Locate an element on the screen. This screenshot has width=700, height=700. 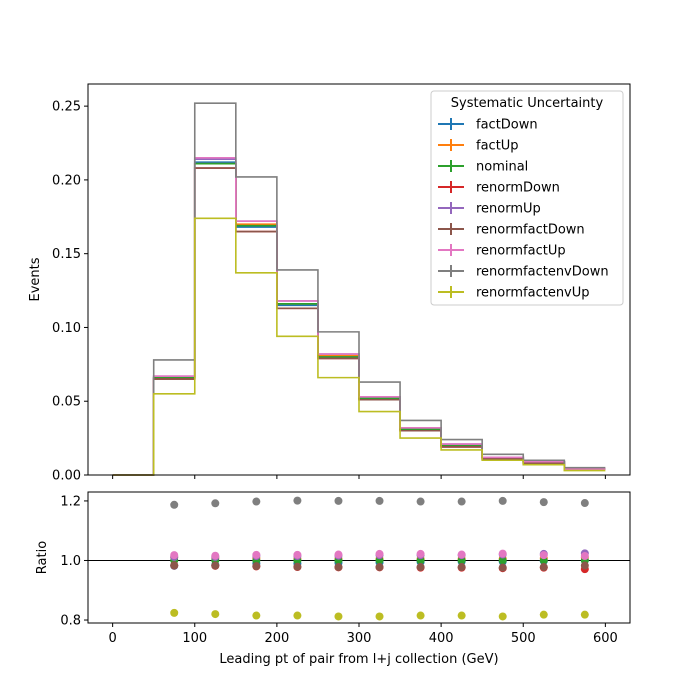
legend-label: renormfactenvDown is located at coordinates (542, 272).